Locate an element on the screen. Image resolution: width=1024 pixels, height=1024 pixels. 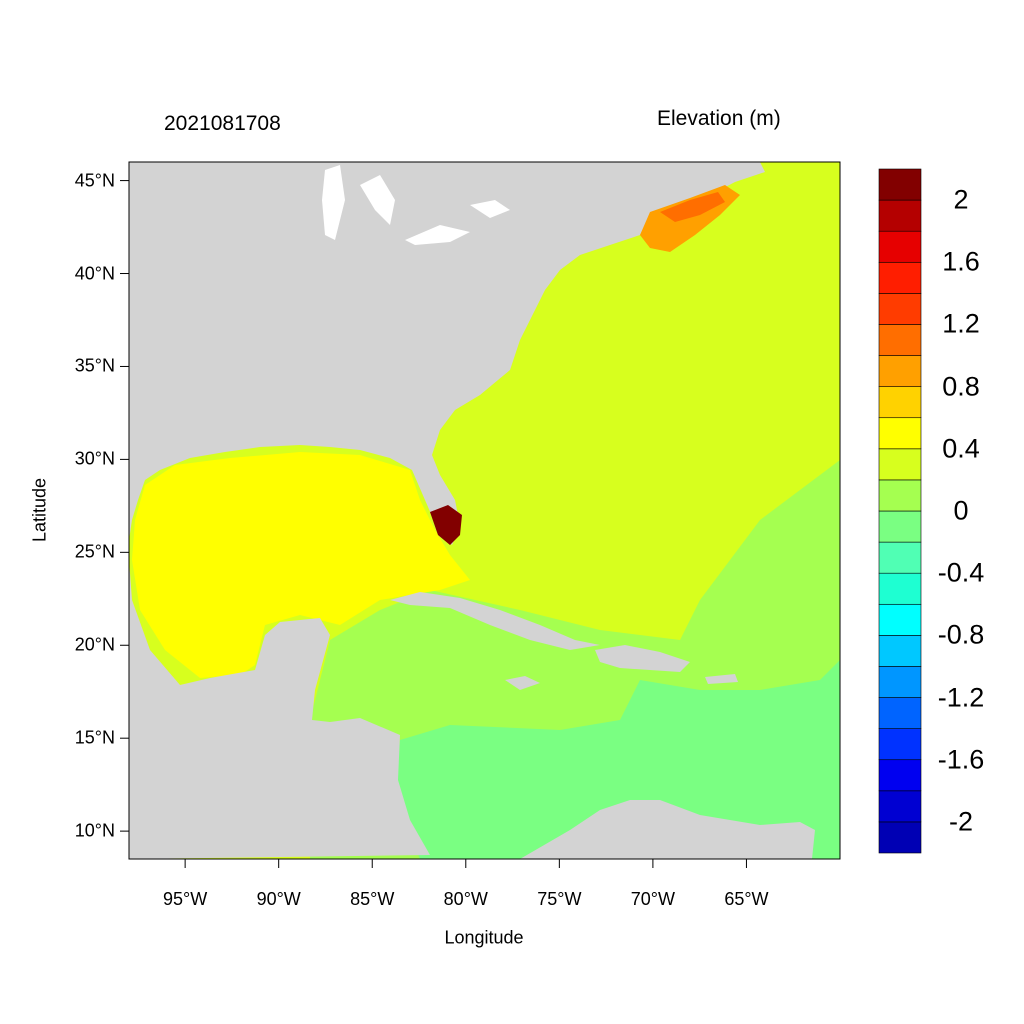
south-america-land is located at coordinates (667, 829).